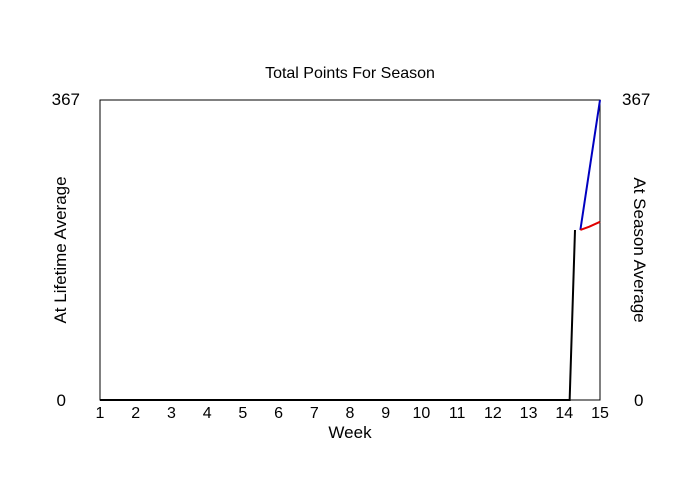  I want to click on y-axis-left-label: At Lifetime Average, so click(60, 249).